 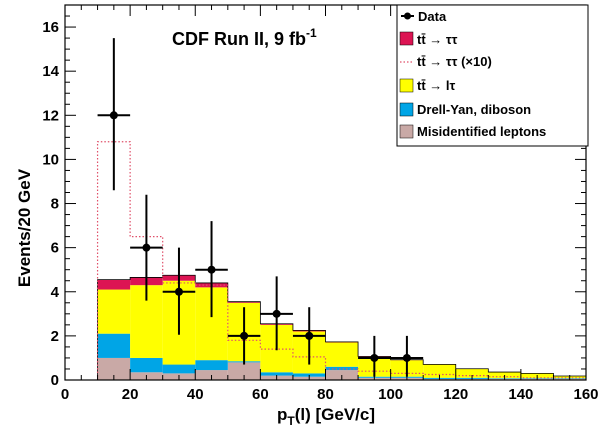 I want to click on y-tick-label-10: 10, so click(x=50, y=159).